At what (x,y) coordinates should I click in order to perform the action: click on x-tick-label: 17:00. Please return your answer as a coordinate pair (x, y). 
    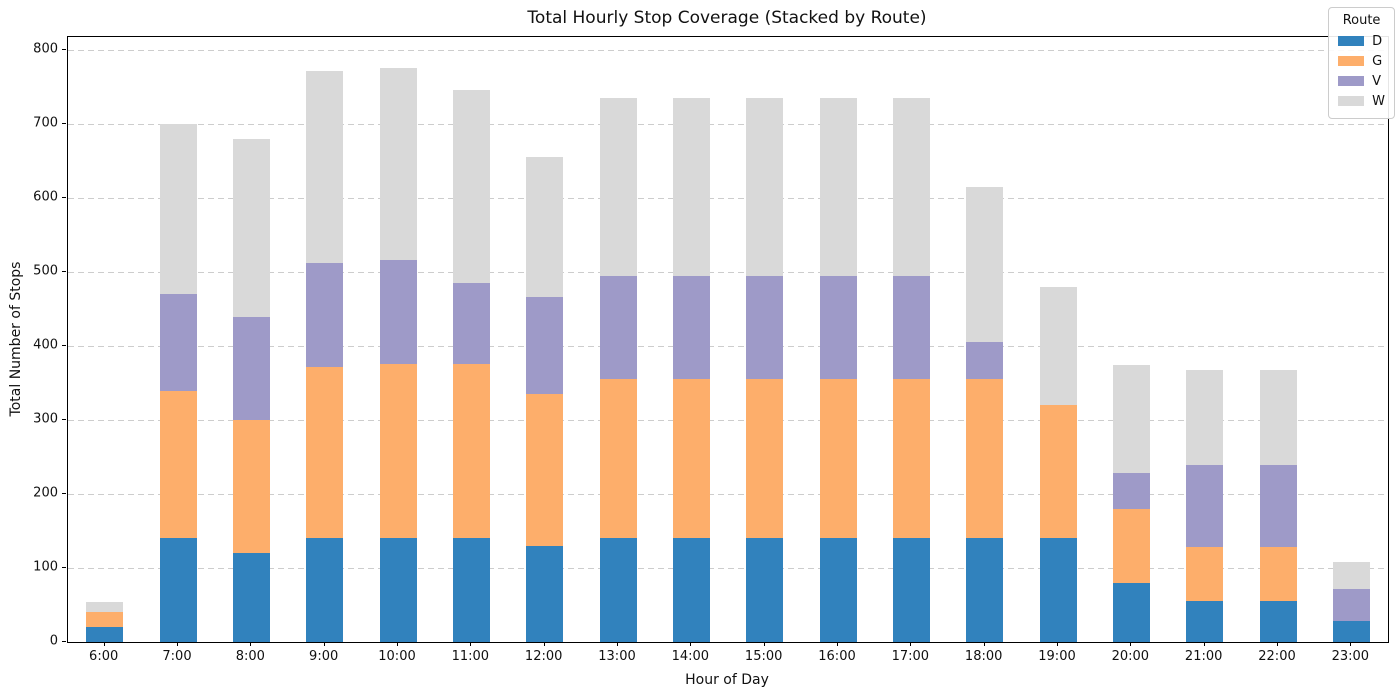
    Looking at the image, I should click on (910, 656).